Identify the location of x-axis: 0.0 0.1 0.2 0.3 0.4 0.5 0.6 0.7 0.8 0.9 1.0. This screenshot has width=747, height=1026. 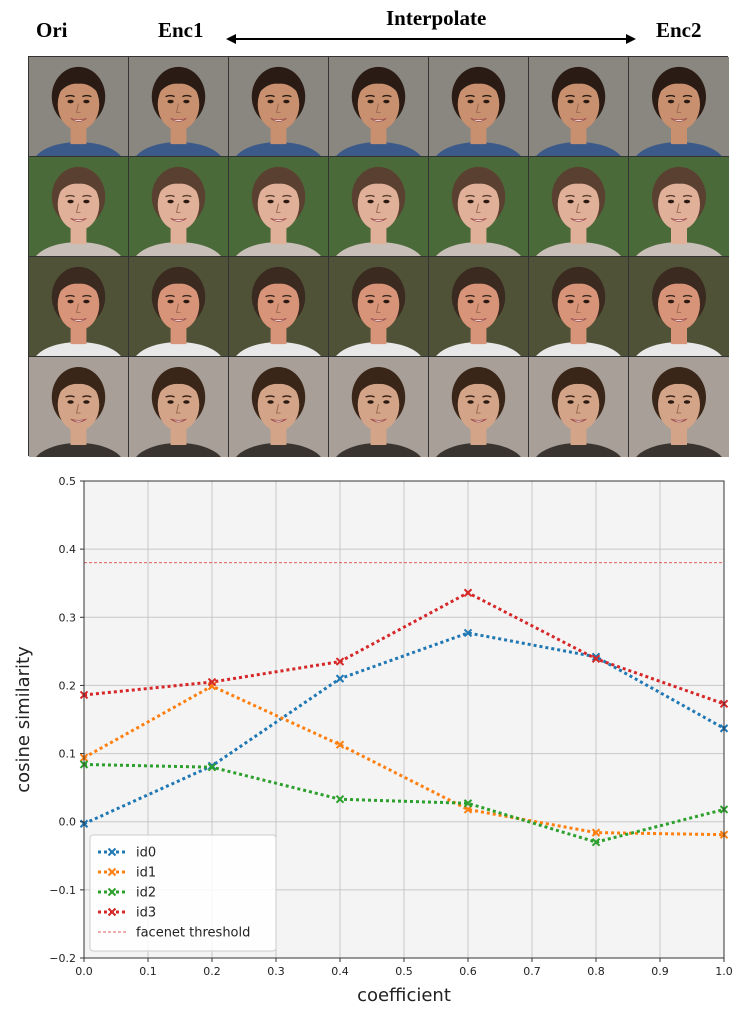
(404, 968).